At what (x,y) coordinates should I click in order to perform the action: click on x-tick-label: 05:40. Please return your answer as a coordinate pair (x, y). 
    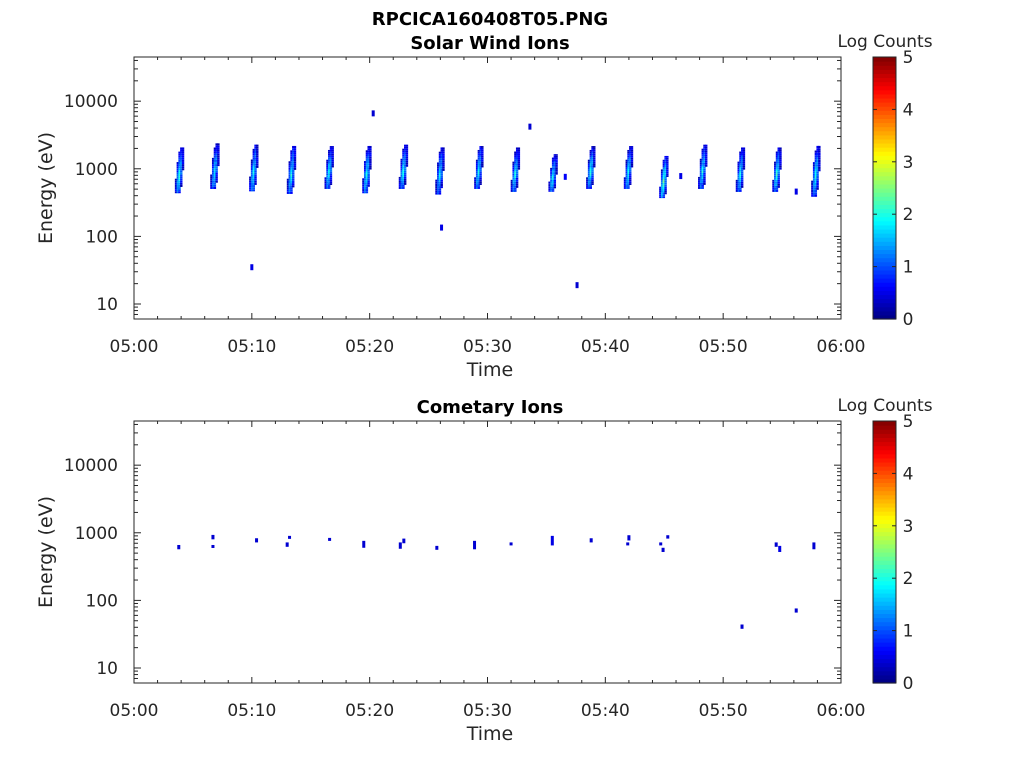
    Looking at the image, I should click on (605, 347).